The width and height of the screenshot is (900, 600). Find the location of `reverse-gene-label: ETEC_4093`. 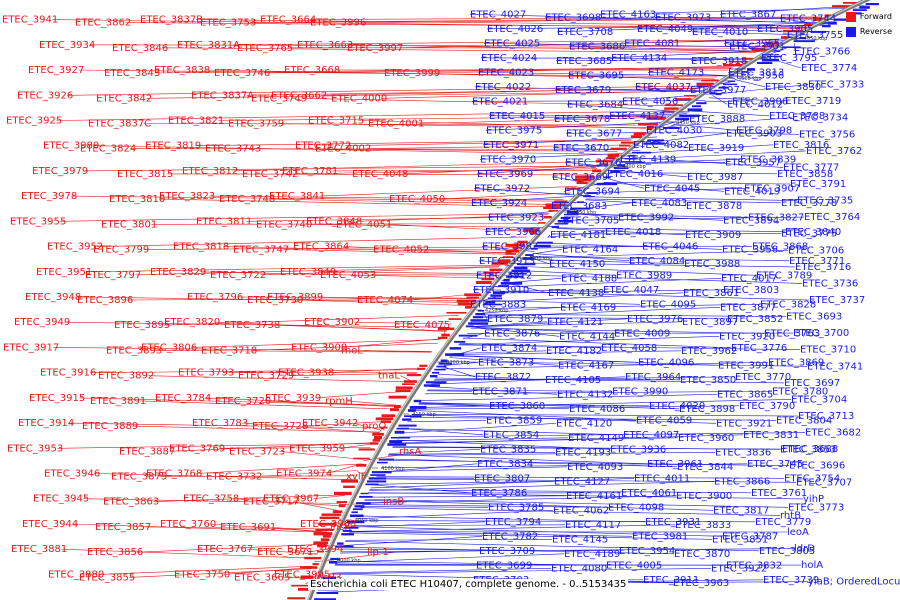

reverse-gene-label: ETEC_4093 is located at coordinates (595, 467).